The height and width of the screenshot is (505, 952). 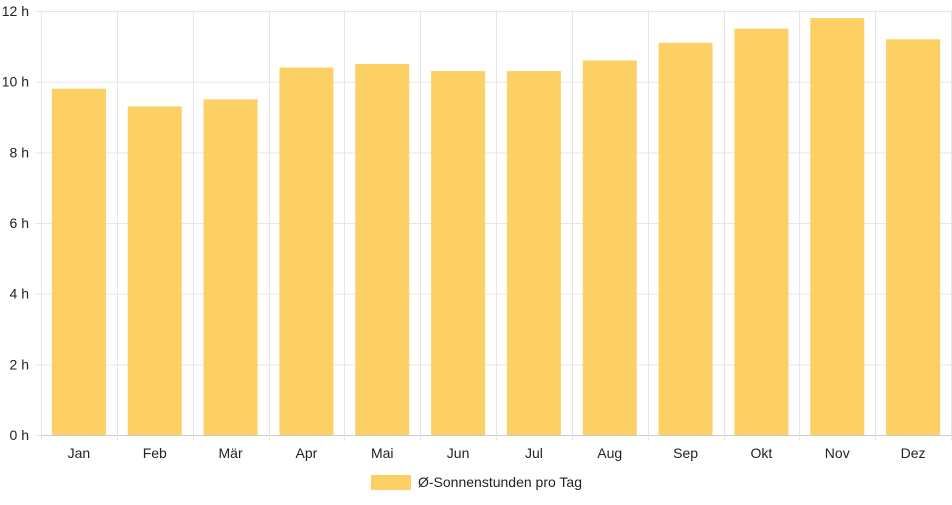 I want to click on x-tick-label: Mär, so click(x=231, y=453).